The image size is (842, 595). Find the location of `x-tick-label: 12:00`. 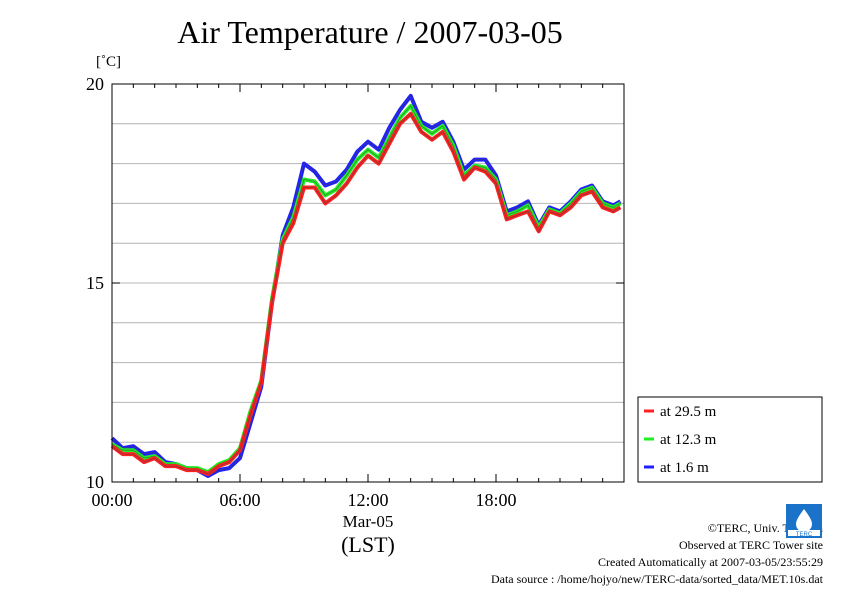

x-tick-label: 12:00 is located at coordinates (367, 500).